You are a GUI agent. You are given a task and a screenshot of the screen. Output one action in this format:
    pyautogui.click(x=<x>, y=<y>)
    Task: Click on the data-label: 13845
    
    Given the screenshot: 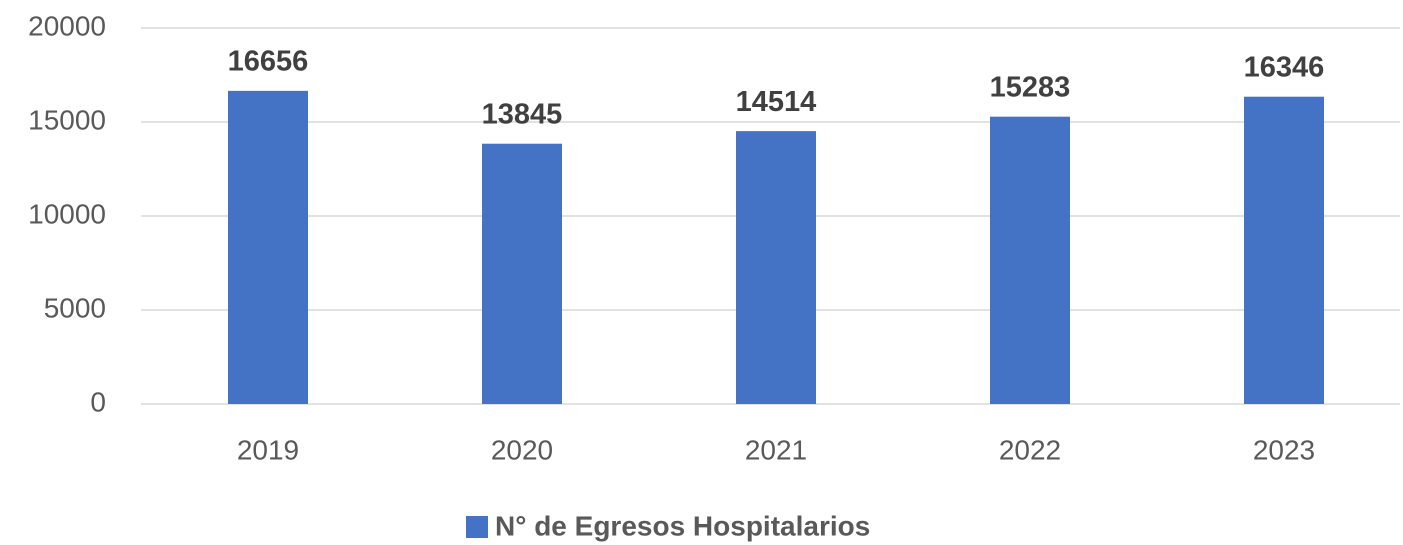 What is the action you would take?
    pyautogui.click(x=522, y=114)
    